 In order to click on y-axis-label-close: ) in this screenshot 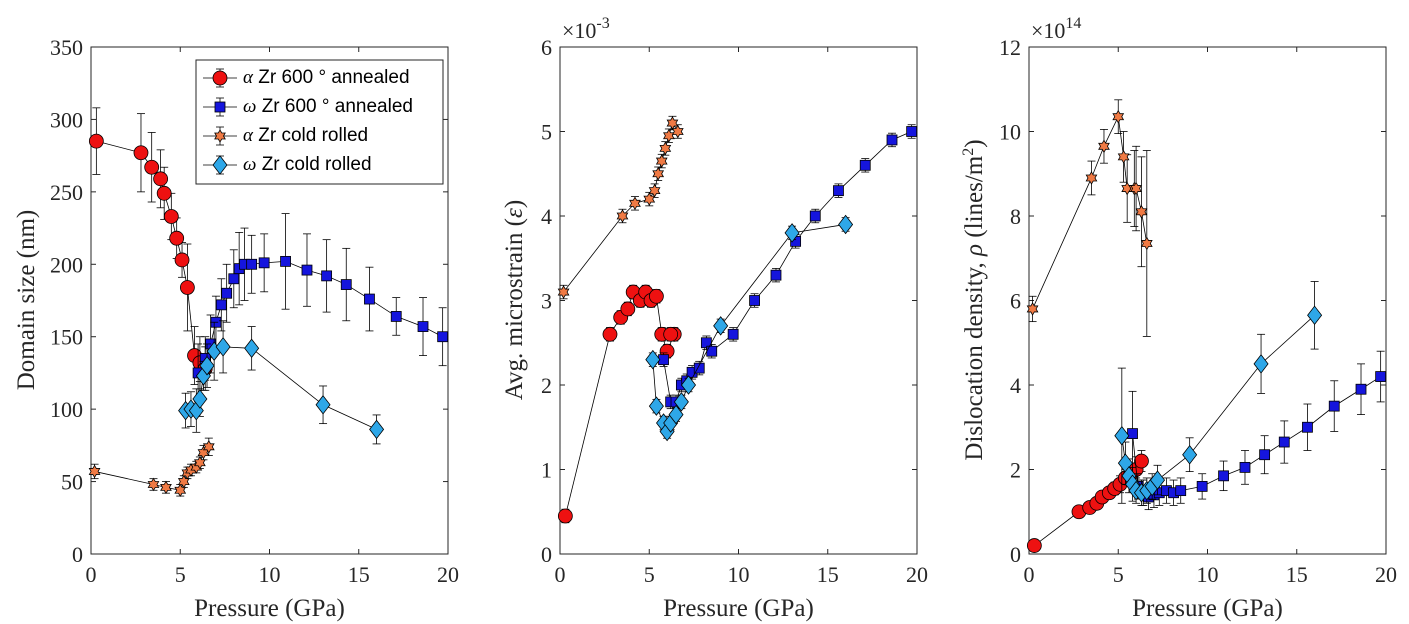, I will do `click(974, 143)`.